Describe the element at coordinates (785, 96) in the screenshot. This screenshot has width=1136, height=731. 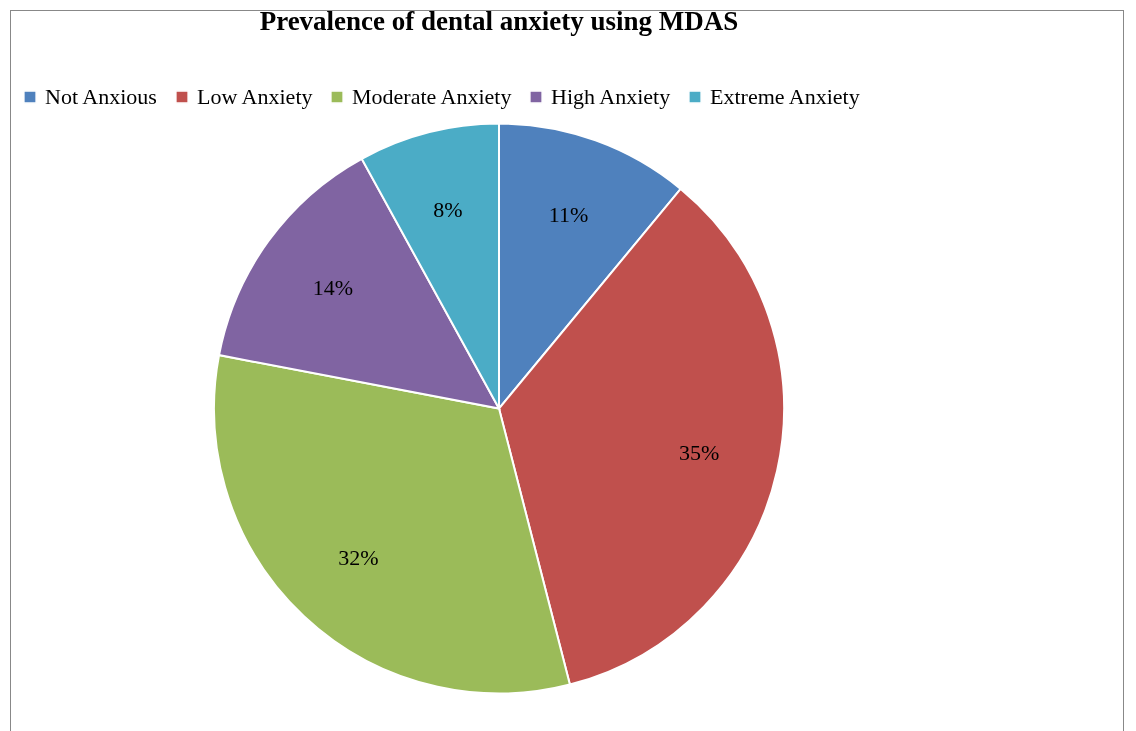
I see `legend-label: Extreme Anxiety` at that location.